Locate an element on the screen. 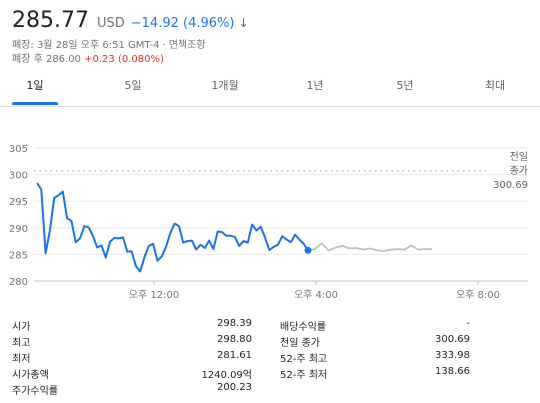 This screenshot has width=540, height=403. stat-label: 52-주 최고 is located at coordinates (304, 359).